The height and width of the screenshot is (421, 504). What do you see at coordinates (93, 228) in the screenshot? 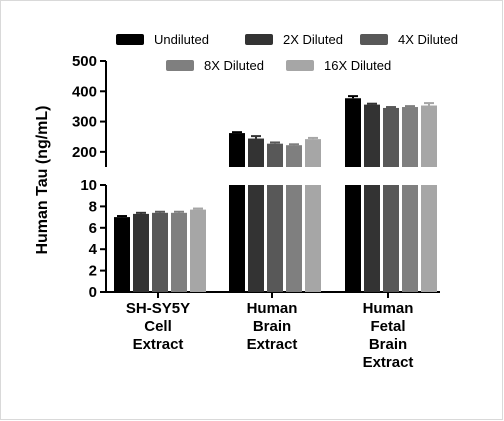
I see `y-tick-label: 6` at bounding box center [93, 228].